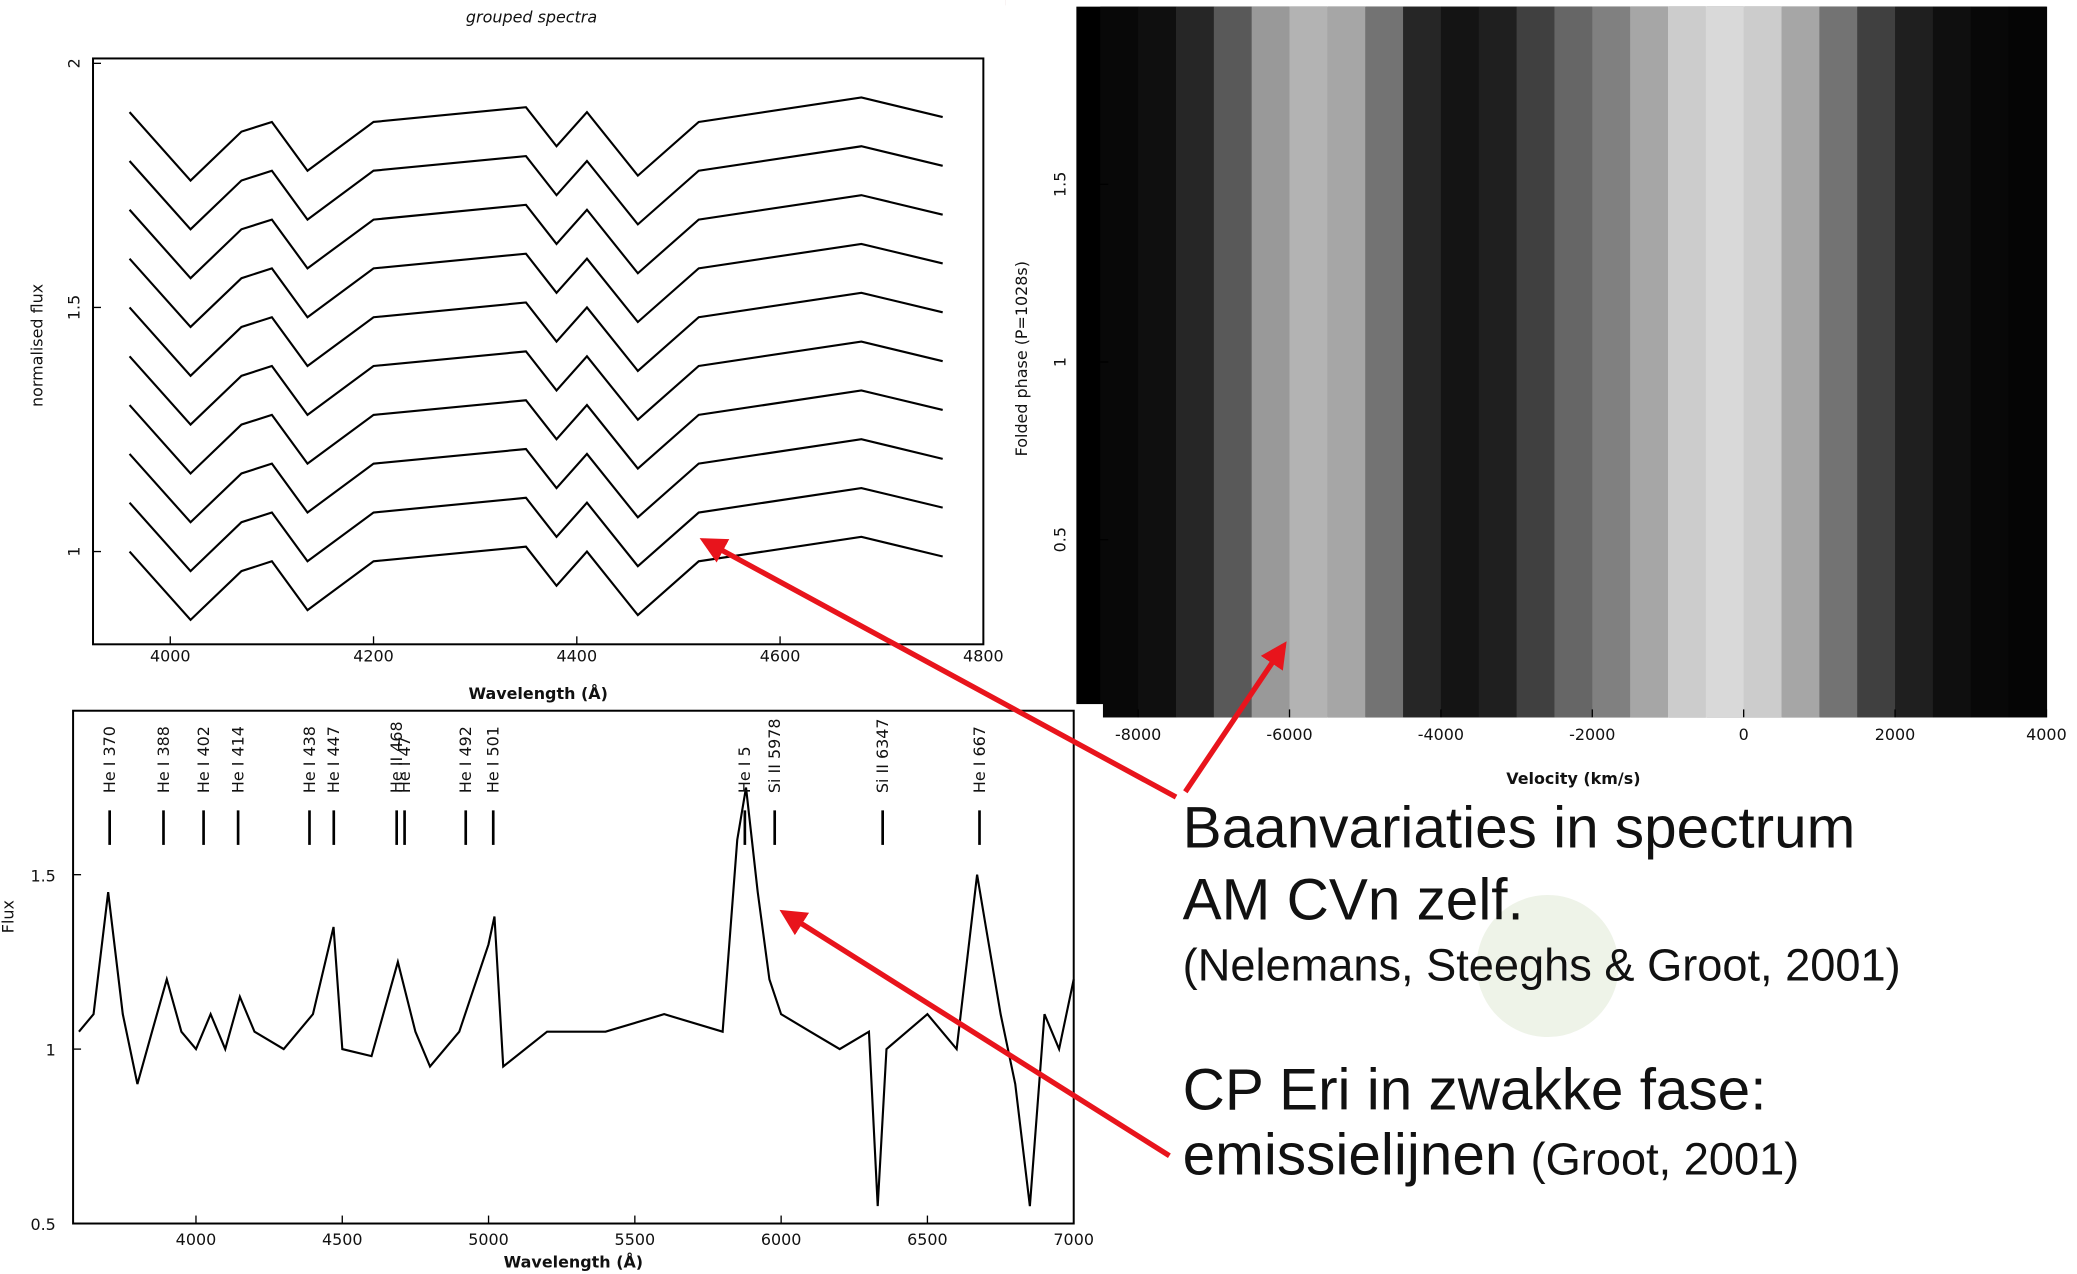 The height and width of the screenshot is (1274, 2077). I want to click on x-tick-label: 2000, so click(1895, 734).